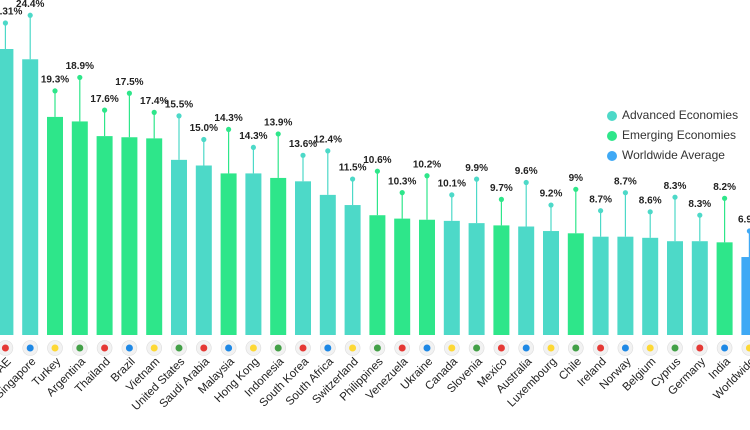  What do you see at coordinates (526, 171) in the screenshot?
I see `value-label: 9.6%` at bounding box center [526, 171].